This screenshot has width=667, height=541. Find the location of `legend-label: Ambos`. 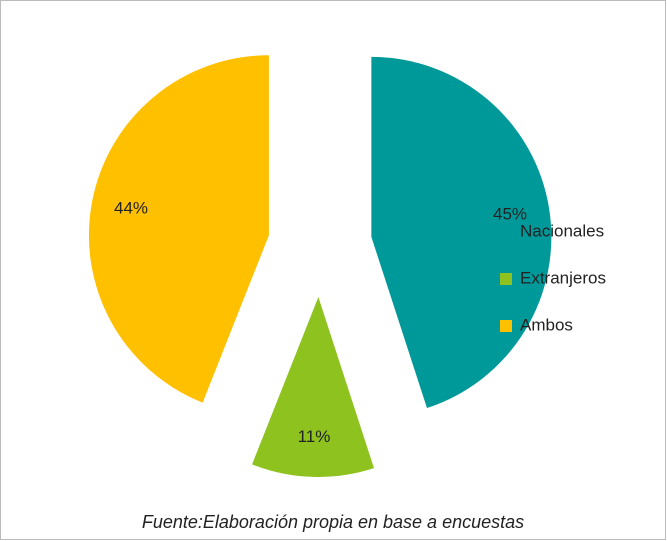

legend-label: Ambos is located at coordinates (546, 324).